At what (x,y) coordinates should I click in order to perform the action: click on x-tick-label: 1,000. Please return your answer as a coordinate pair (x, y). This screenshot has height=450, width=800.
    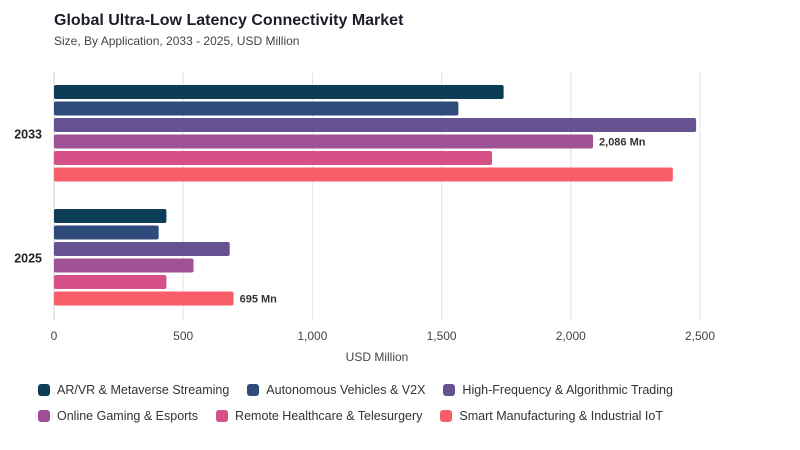
    Looking at the image, I should click on (312, 336).